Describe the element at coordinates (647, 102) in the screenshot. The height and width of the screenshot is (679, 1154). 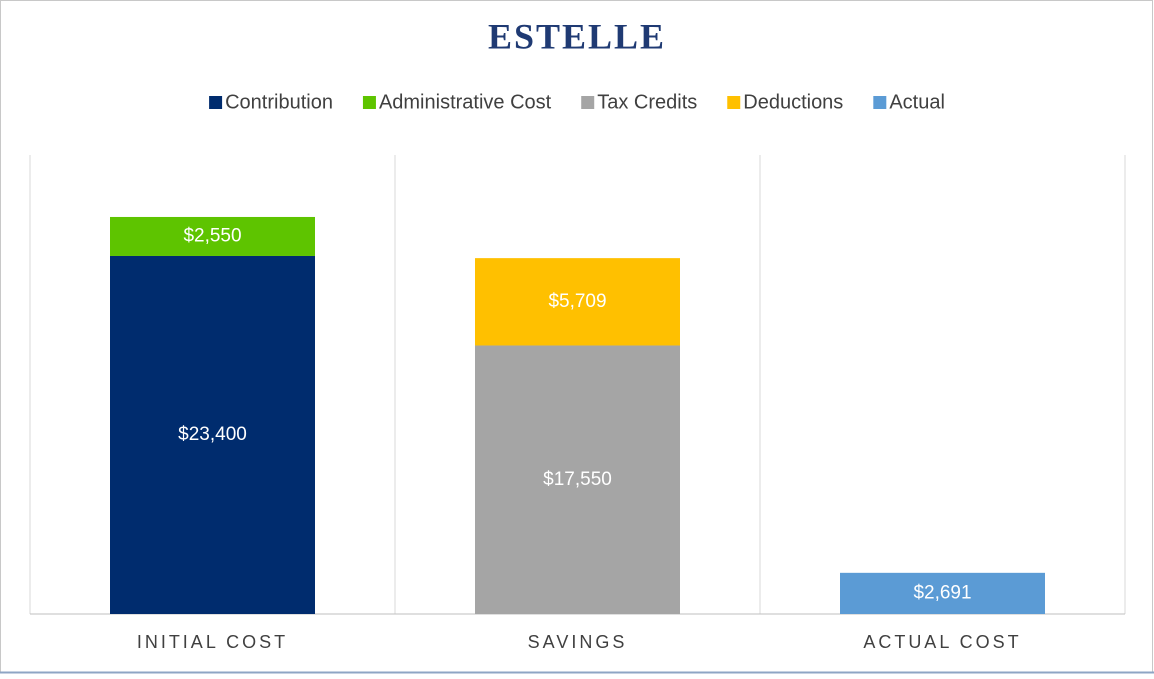
I see `legend-label: Tax Credits` at that location.